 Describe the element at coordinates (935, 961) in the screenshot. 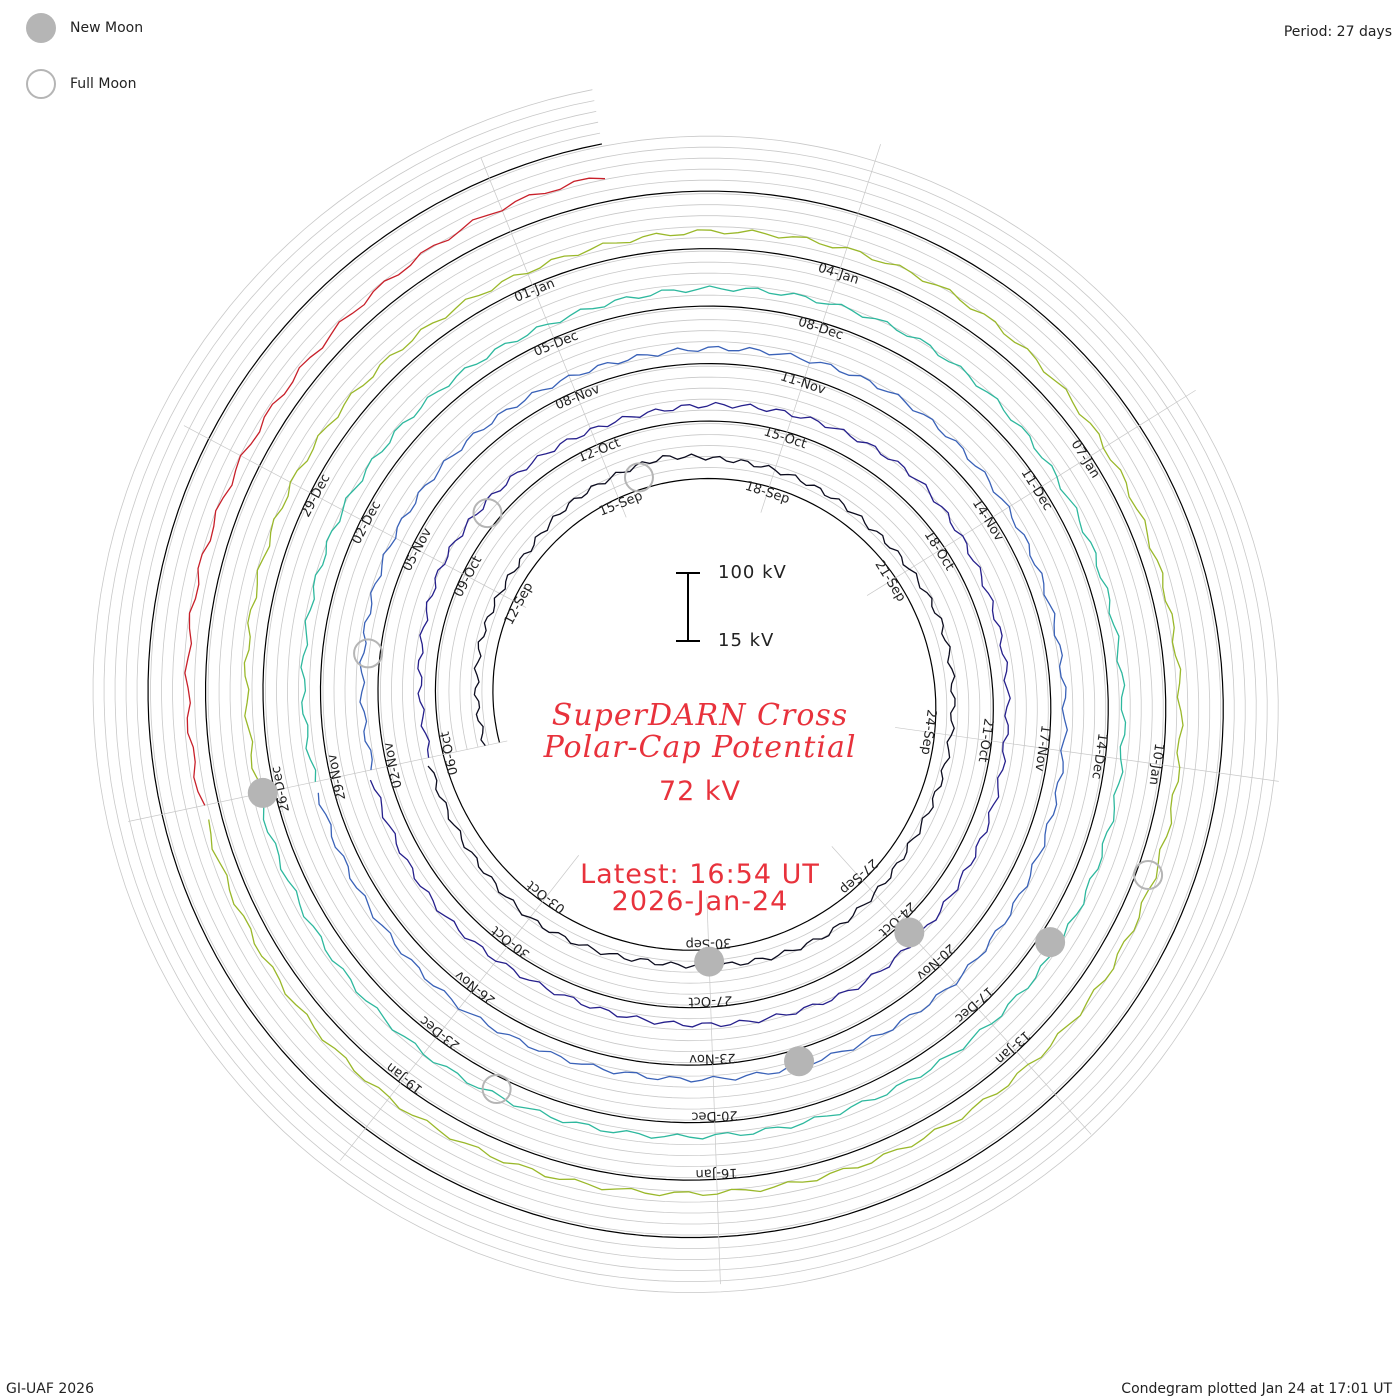

I see `date-label: 20-Nov` at that location.